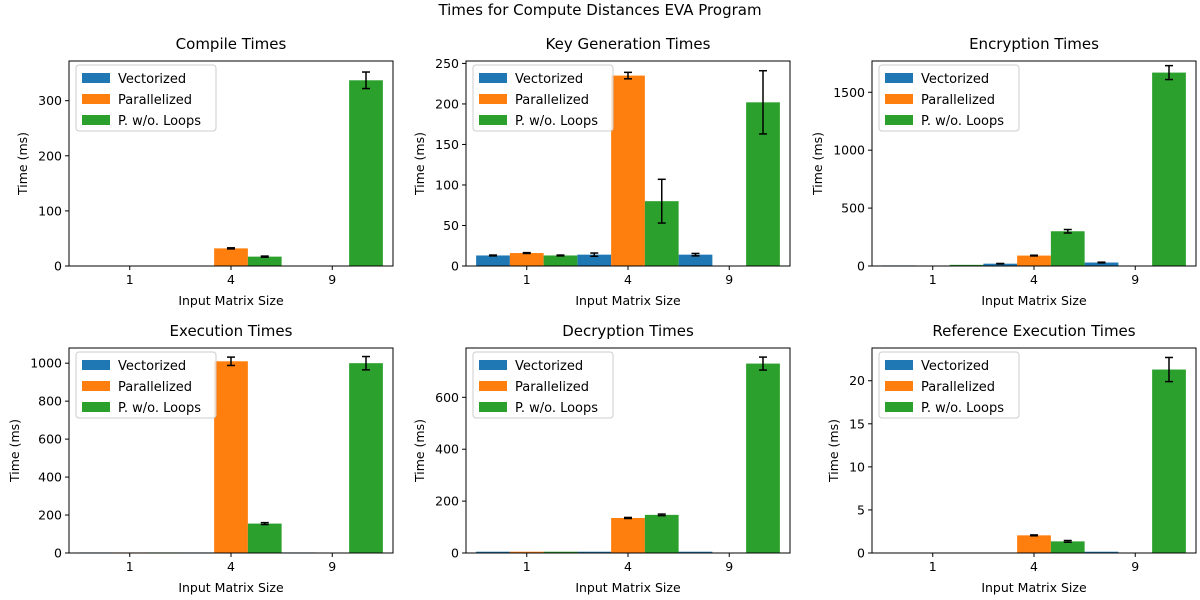 This screenshot has width=1200, height=600. I want to click on y-tick-label: 100, so click(50, 210).